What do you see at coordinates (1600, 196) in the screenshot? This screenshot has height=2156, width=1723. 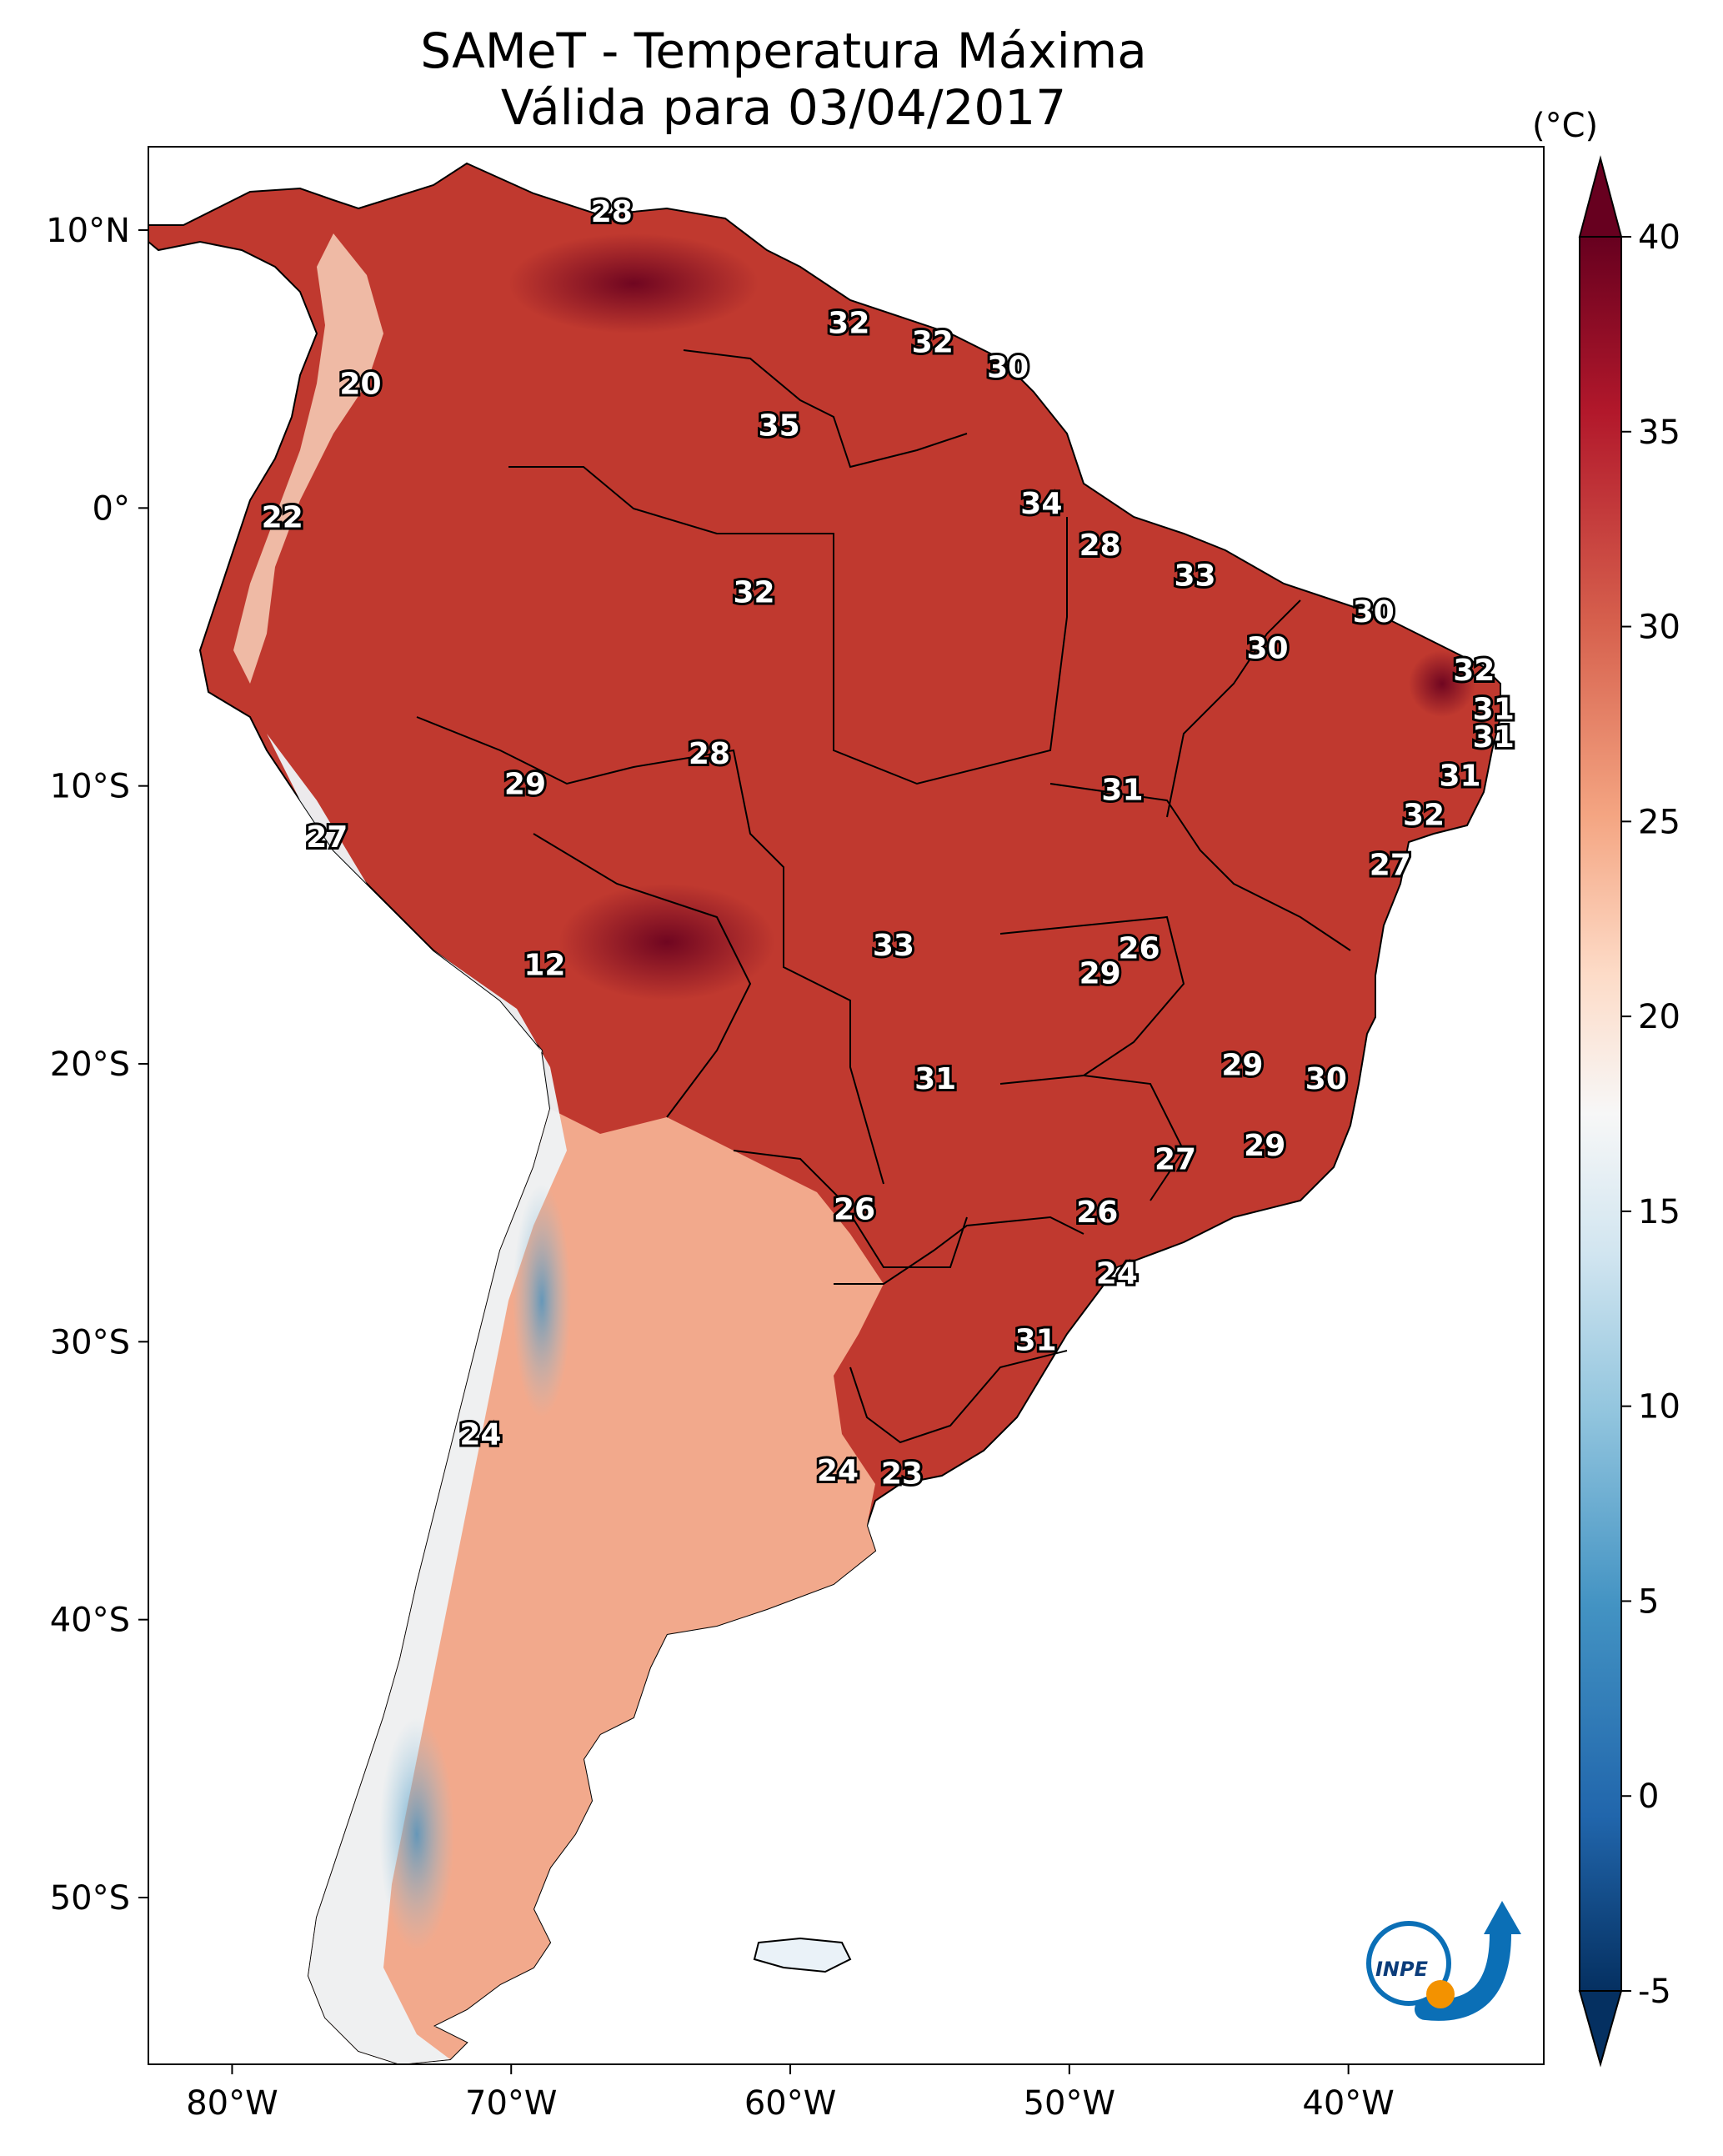 I see `colorbar-upper-extend` at bounding box center [1600, 196].